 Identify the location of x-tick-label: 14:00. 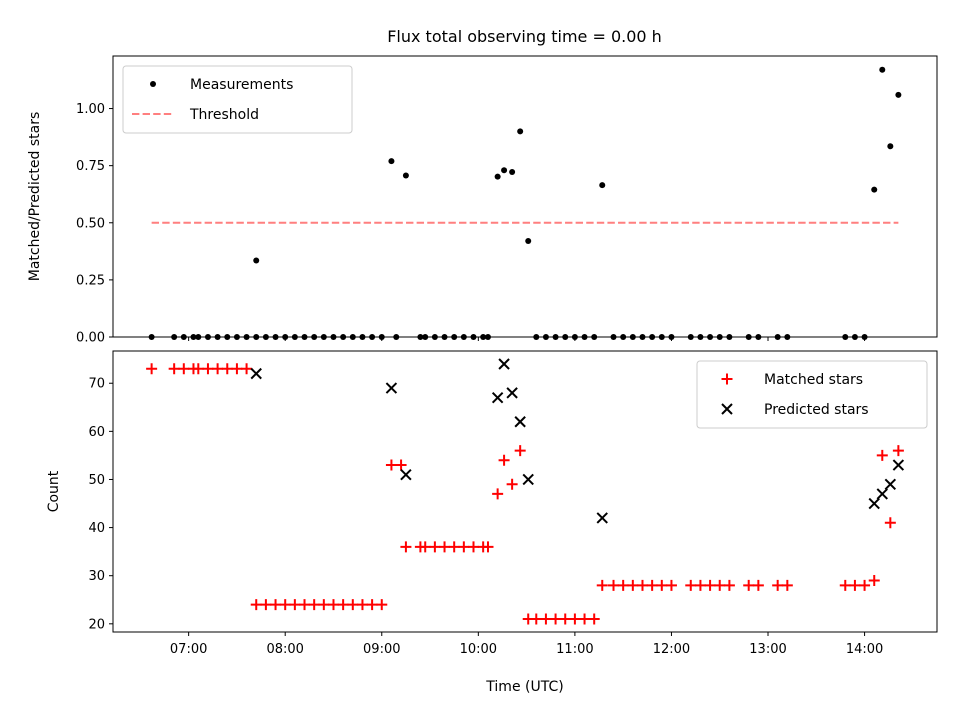
(864, 649).